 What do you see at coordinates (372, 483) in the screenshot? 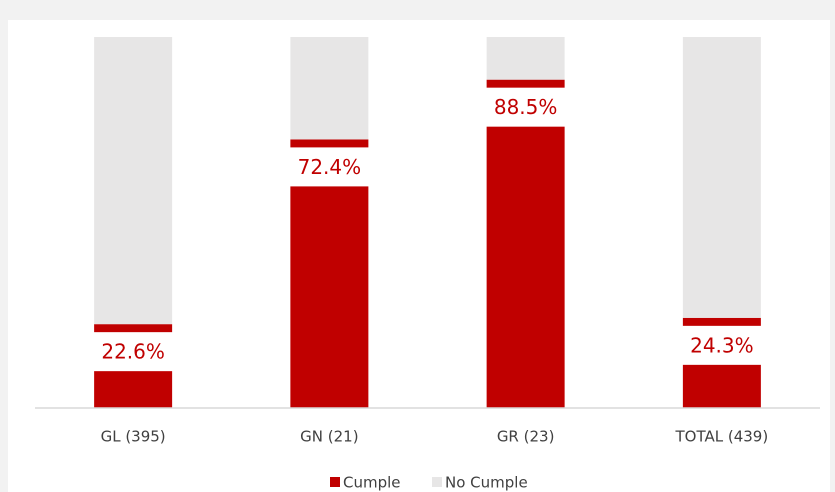
I see `legend-label: Cumple` at bounding box center [372, 483].